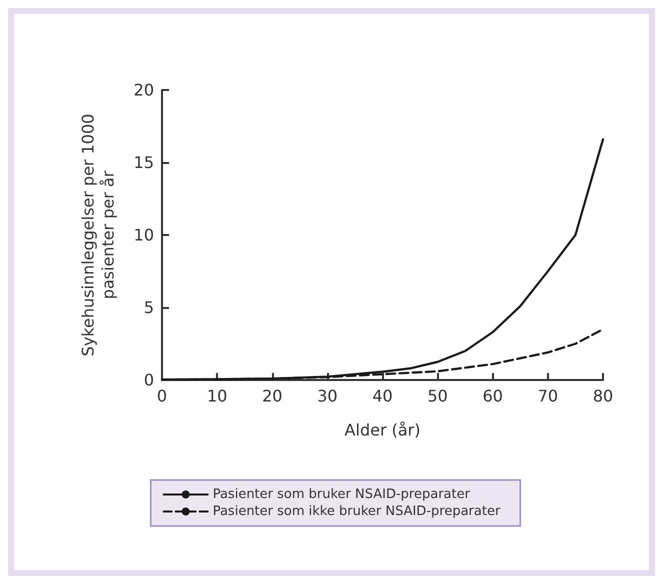 The height and width of the screenshot is (584, 663). What do you see at coordinates (144, 235) in the screenshot?
I see `y-tick-label: 10` at bounding box center [144, 235].